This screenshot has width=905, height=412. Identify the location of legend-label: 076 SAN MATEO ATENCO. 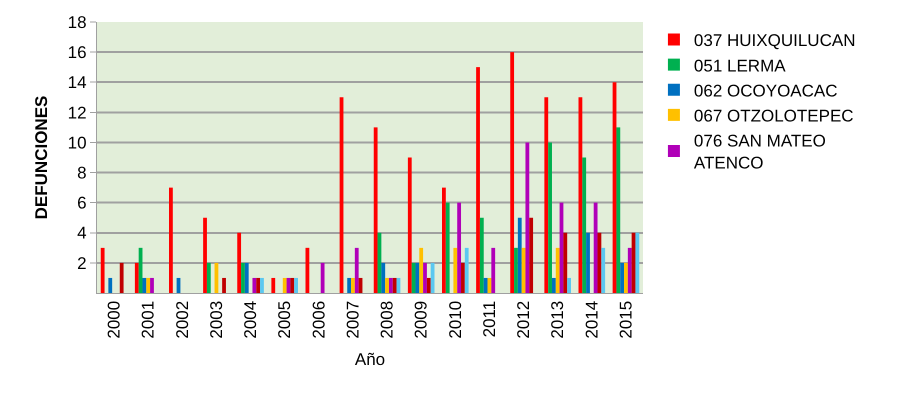
(760, 152).